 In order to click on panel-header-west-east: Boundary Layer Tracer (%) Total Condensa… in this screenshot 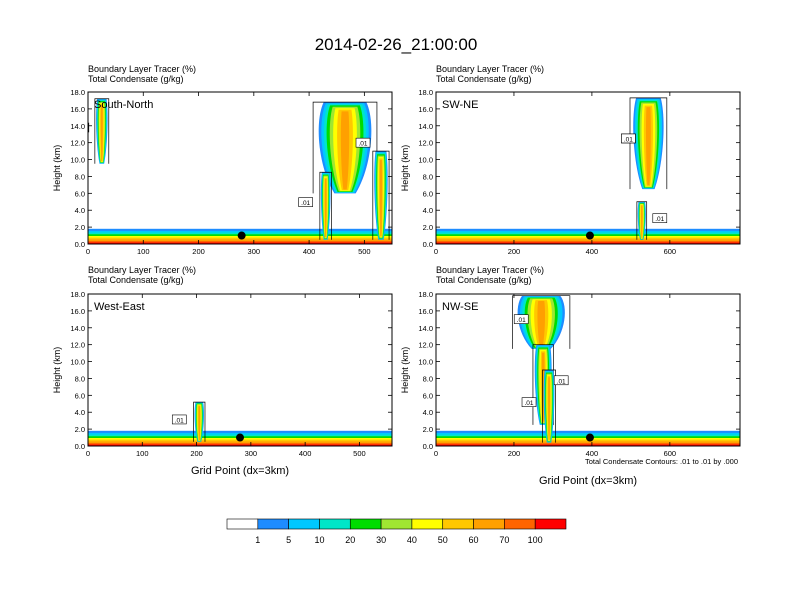, I will do `click(142, 275)`.